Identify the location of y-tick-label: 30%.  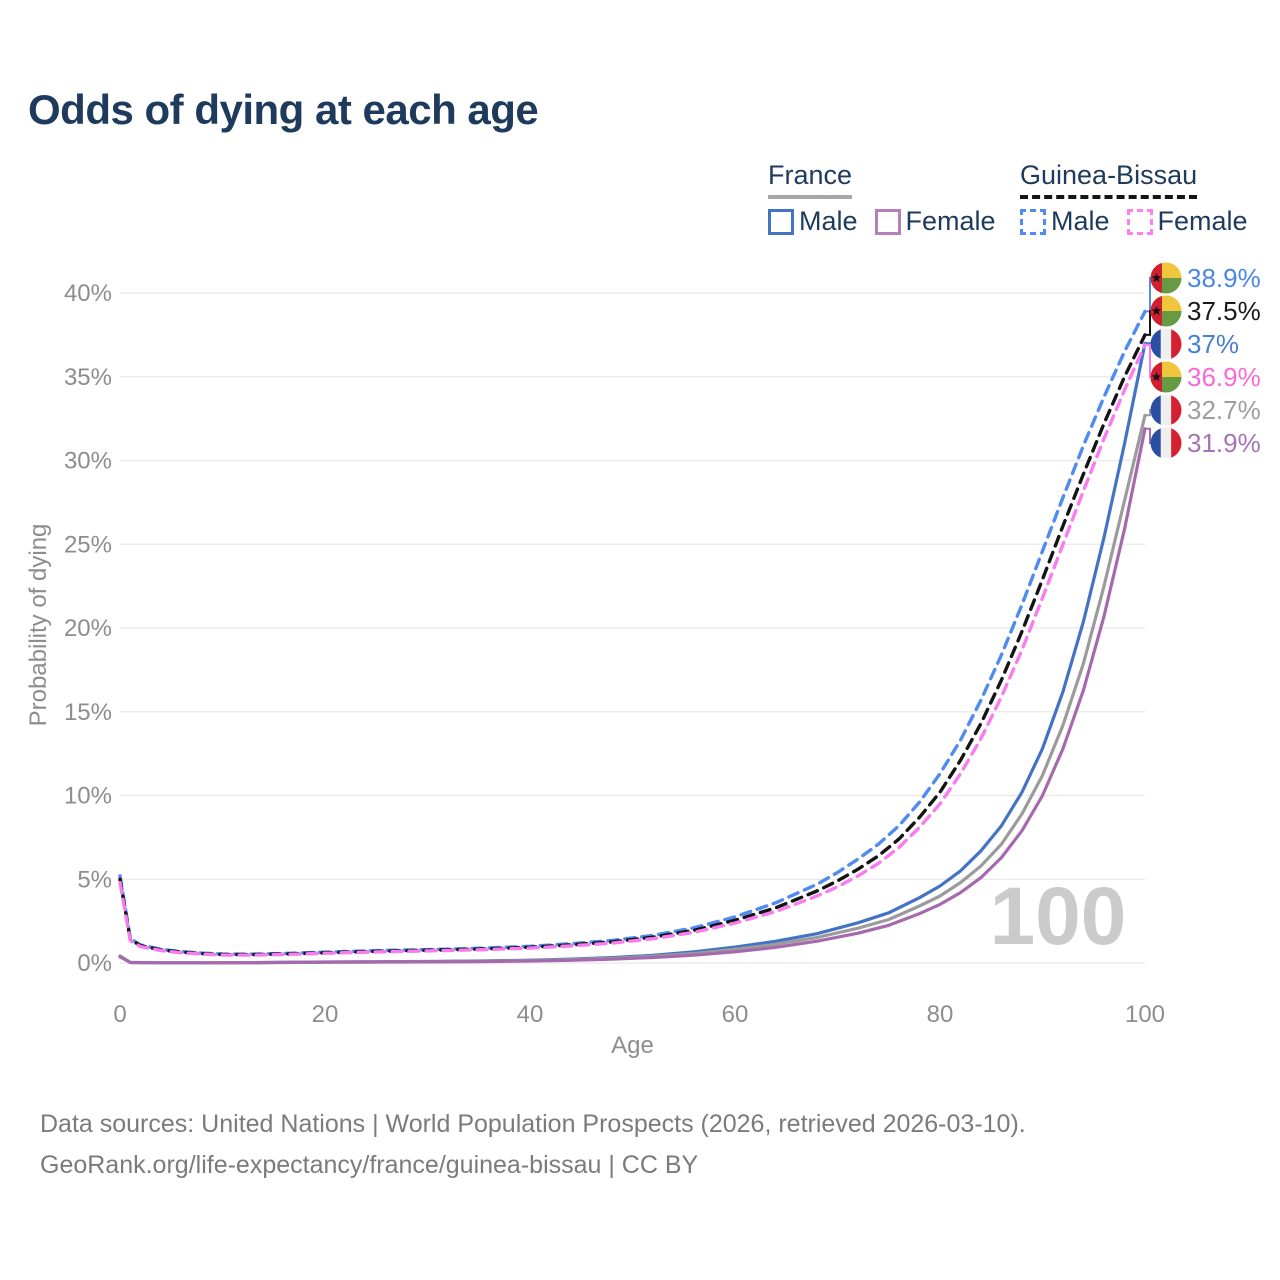
(88, 461).